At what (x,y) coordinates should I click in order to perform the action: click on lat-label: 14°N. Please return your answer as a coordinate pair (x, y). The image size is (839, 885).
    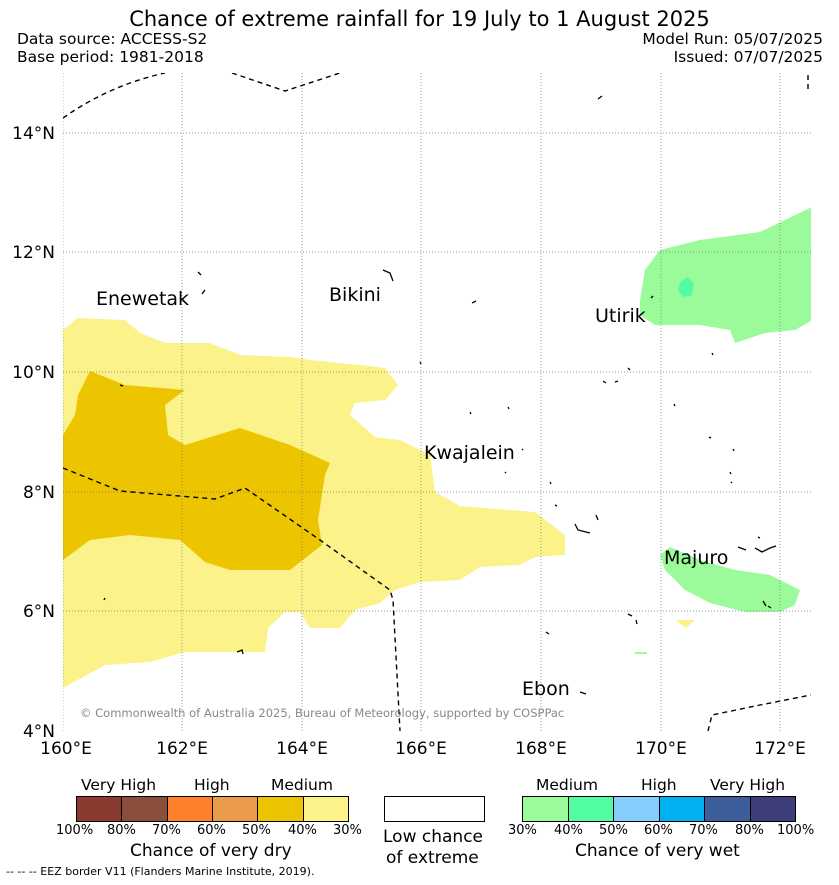
    Looking at the image, I should click on (33, 134).